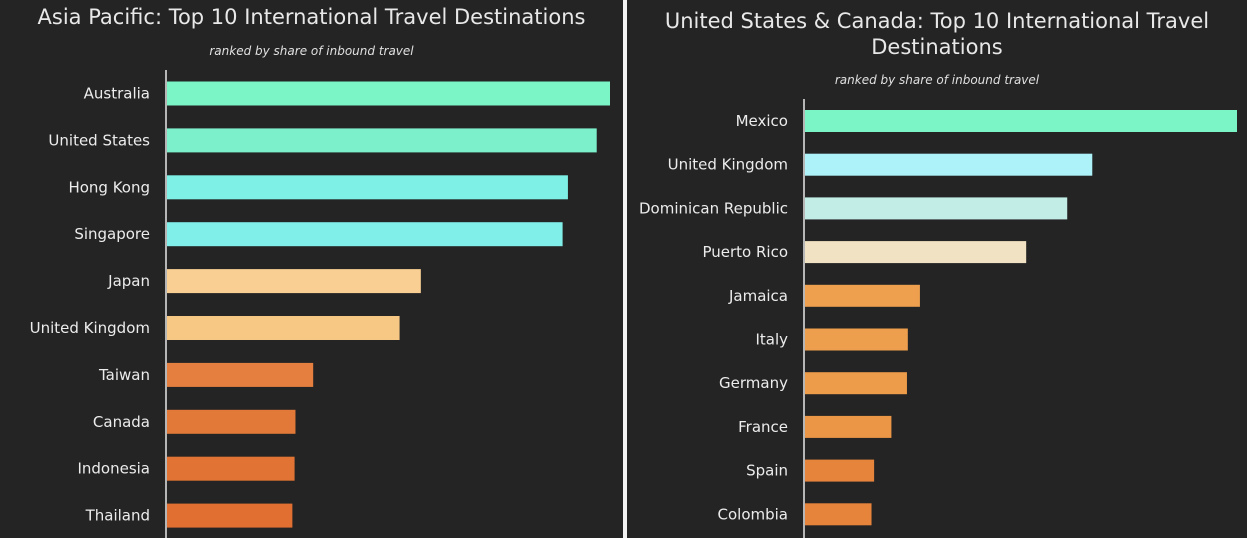 This screenshot has height=538, width=1247. Describe the element at coordinates (767, 471) in the screenshot. I see `category-label: Spain` at that location.